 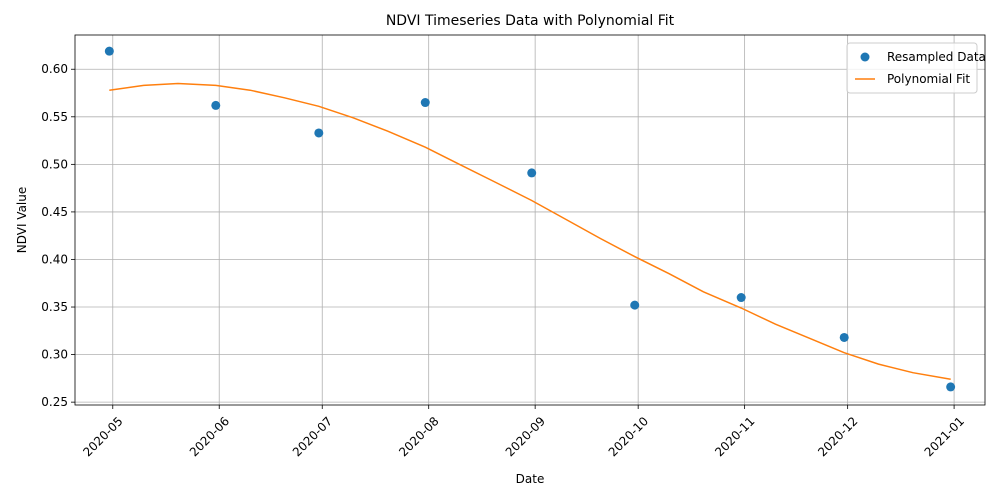 What do you see at coordinates (944, 436) in the screenshot?
I see `x-tick-label: 2021-01` at bounding box center [944, 436].